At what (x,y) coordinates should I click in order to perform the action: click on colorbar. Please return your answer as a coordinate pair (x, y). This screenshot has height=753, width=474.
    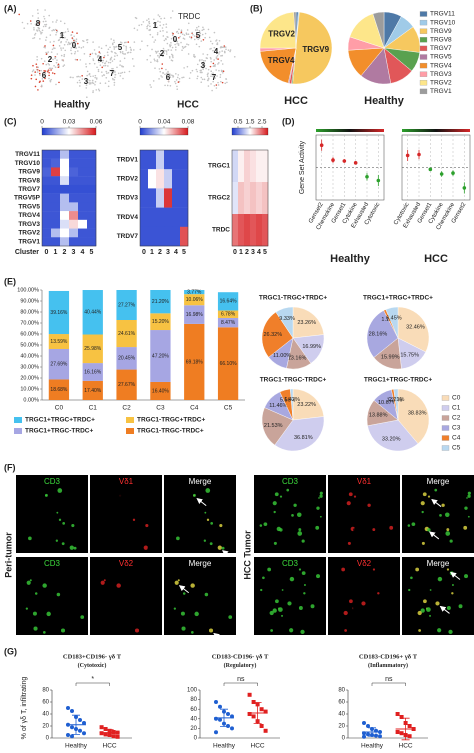
    Looking at the image, I should click on (69, 131).